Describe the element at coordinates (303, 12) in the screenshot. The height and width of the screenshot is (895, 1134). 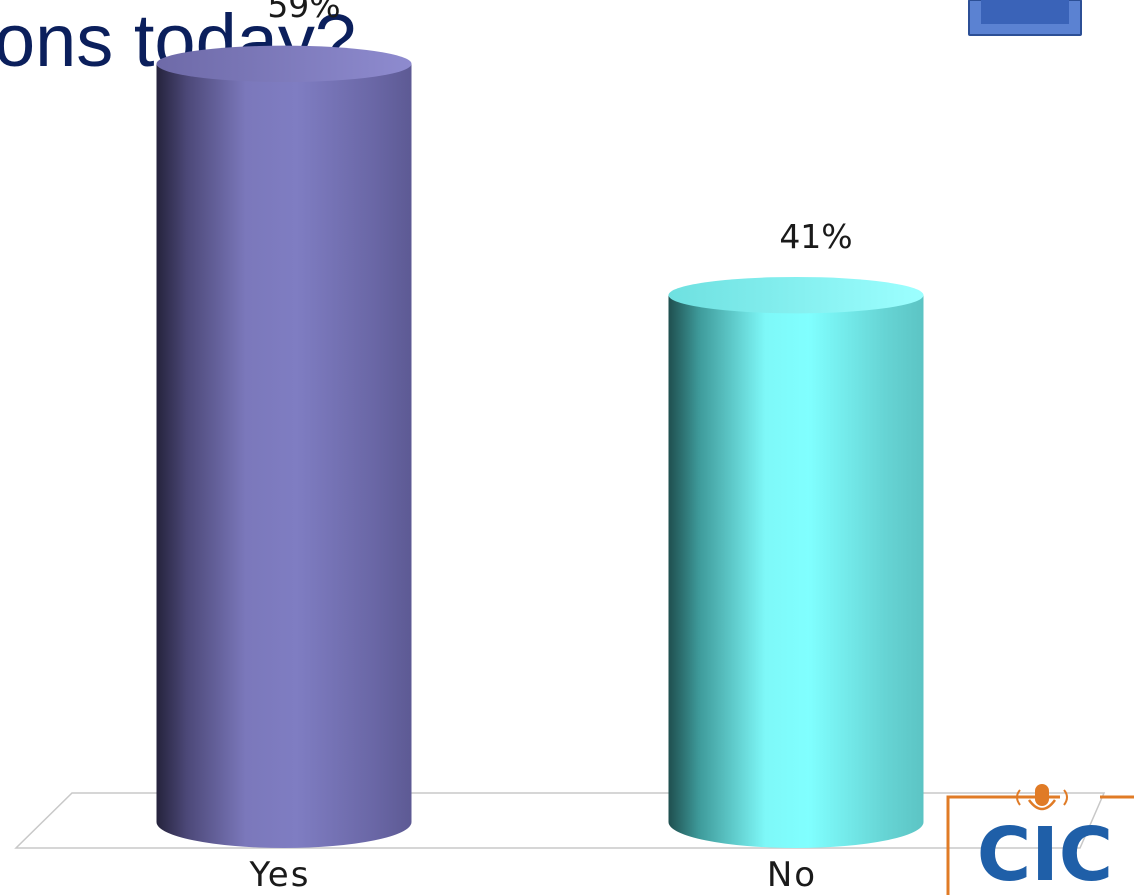
I see `data-label-yes: 59%` at that location.